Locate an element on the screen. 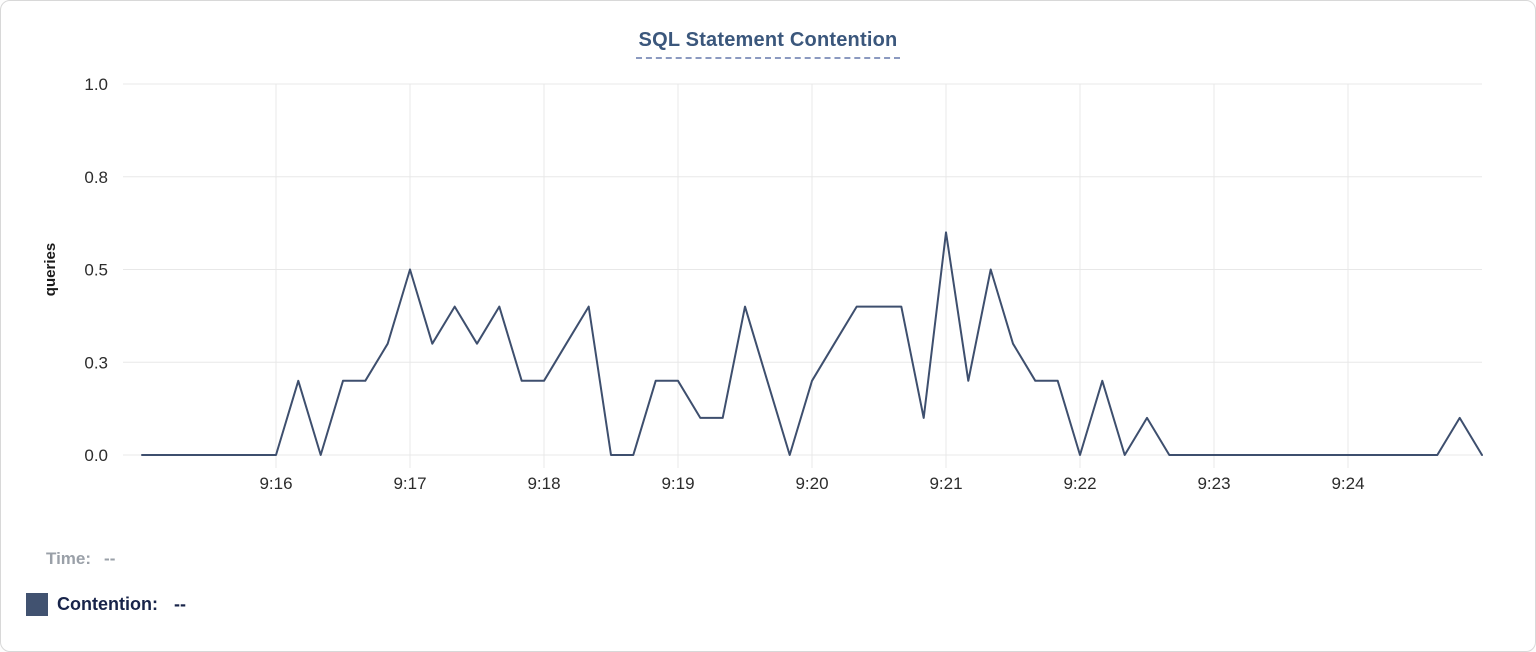  legend-contention-label: Contention: is located at coordinates (107, 604).